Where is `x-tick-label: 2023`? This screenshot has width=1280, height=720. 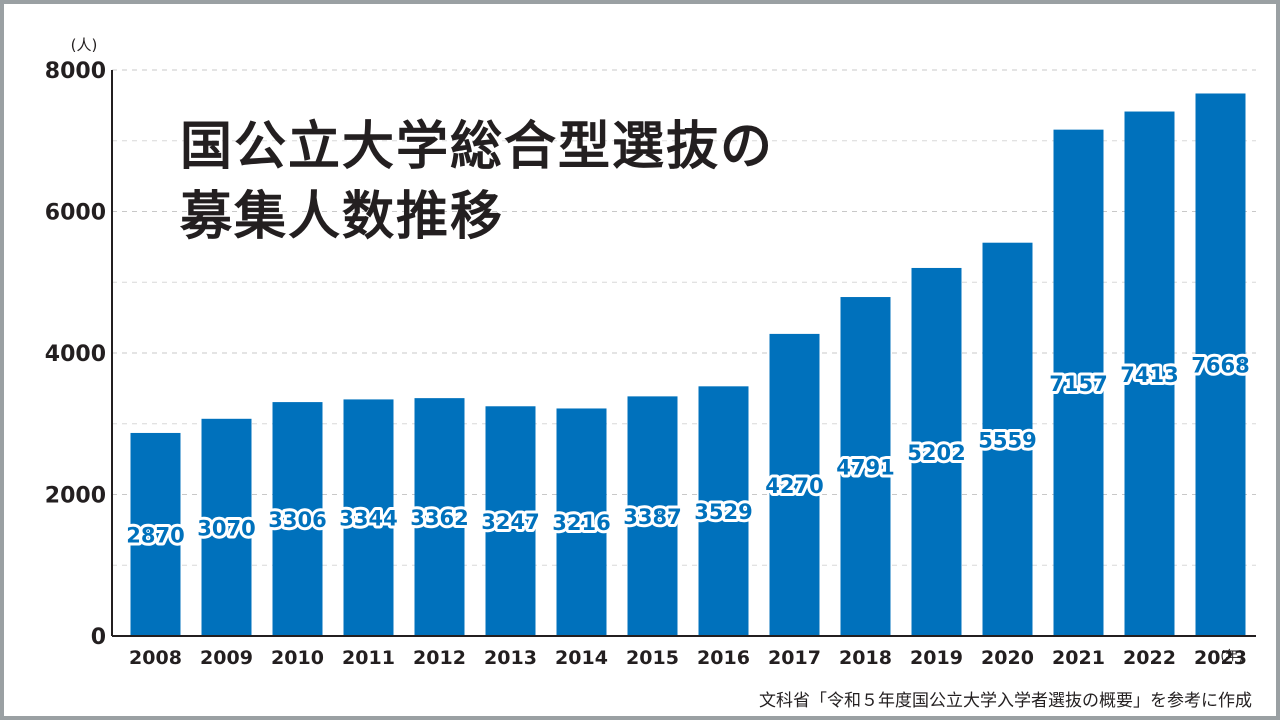 x-tick-label: 2023 is located at coordinates (1220, 658).